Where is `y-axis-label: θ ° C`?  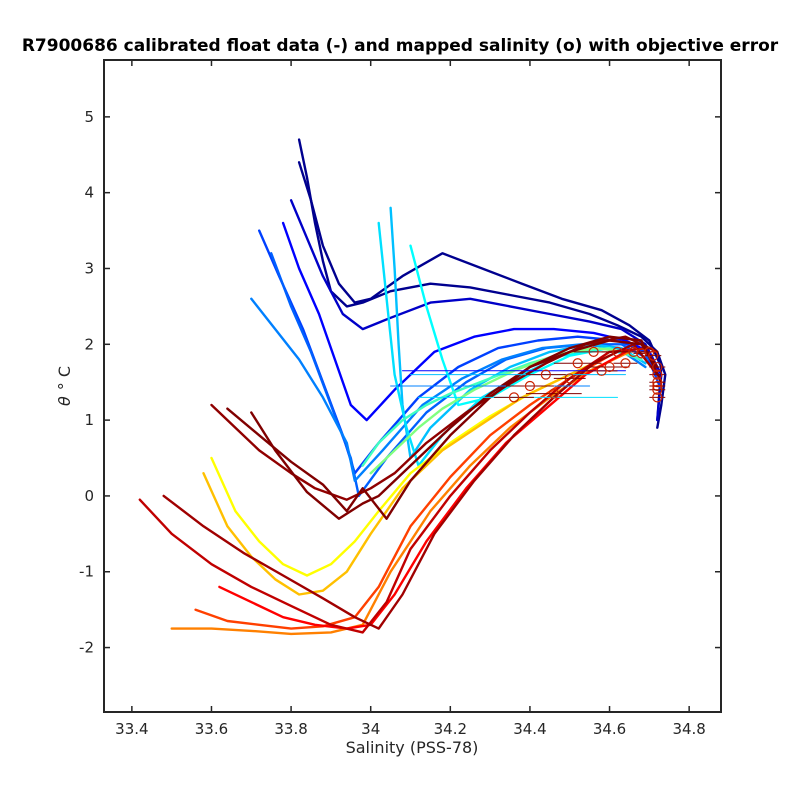
y-axis-label: θ ° C is located at coordinates (64, 386).